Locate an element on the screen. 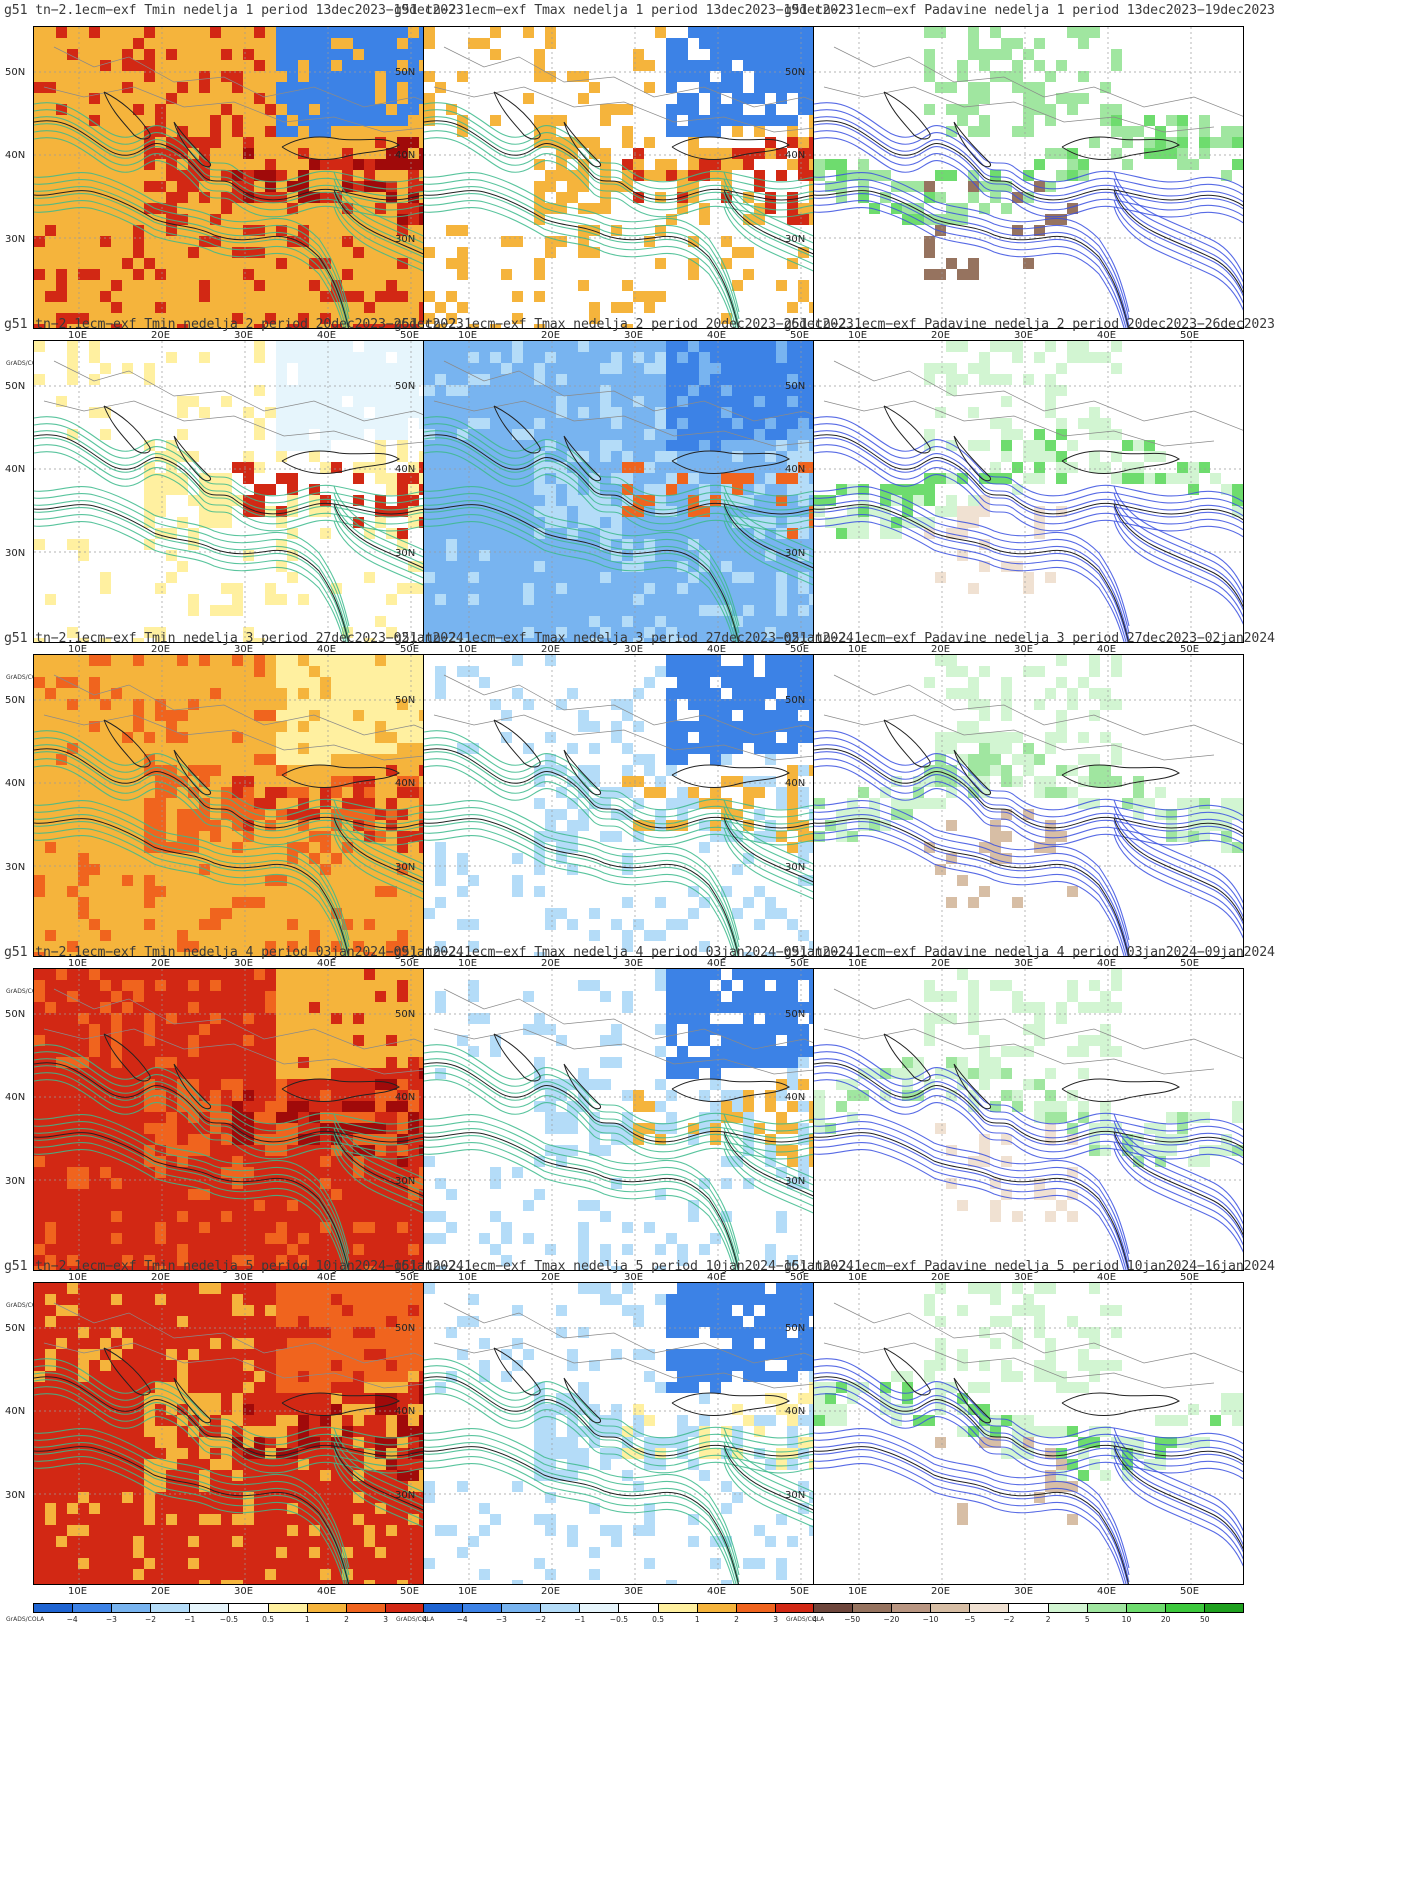  scale-tick-label: 1 is located at coordinates (307, 1619).